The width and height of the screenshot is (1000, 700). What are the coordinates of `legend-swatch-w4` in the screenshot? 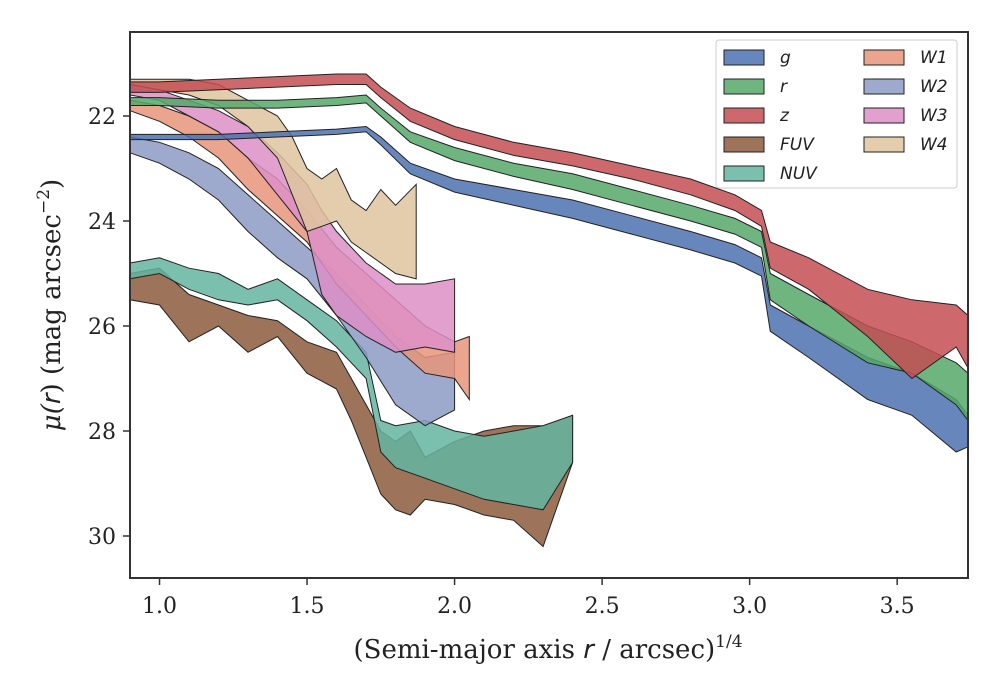 It's located at (884, 144).